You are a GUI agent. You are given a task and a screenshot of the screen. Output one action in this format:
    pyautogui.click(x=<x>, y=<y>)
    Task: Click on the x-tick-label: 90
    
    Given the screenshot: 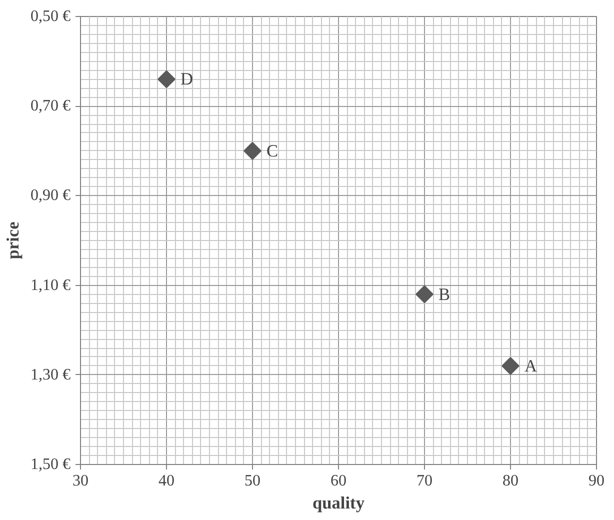 What is the action you would take?
    pyautogui.click(x=596, y=481)
    